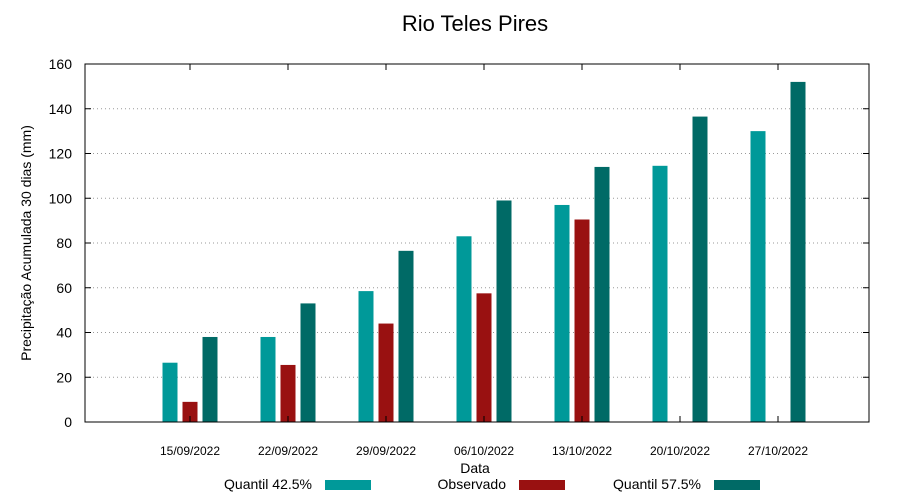 The image size is (900, 500). Describe the element at coordinates (190, 451) in the screenshot. I see `x-tick-label: 15/09/2022` at that location.